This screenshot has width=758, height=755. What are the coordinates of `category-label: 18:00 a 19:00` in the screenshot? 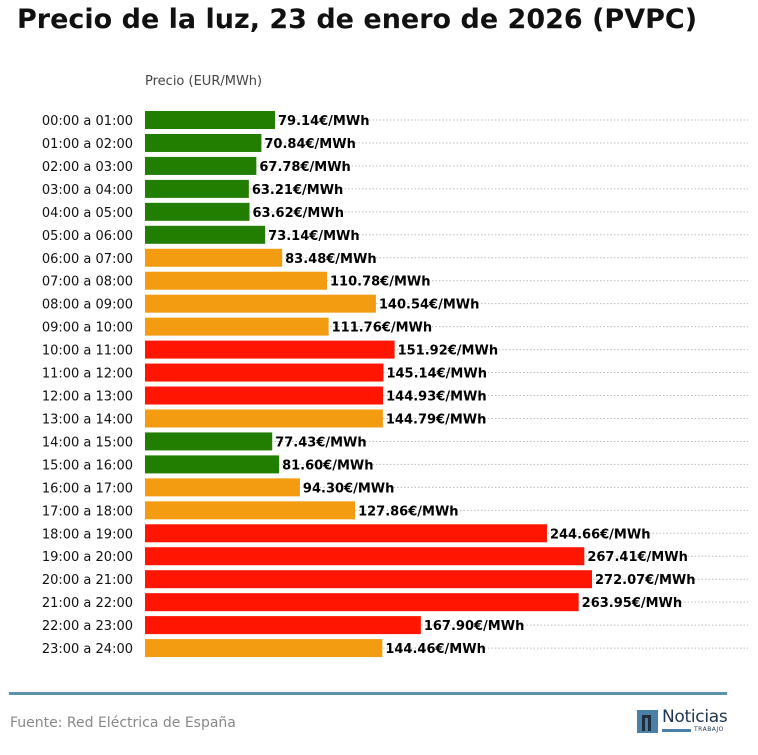 It's located at (87, 534).